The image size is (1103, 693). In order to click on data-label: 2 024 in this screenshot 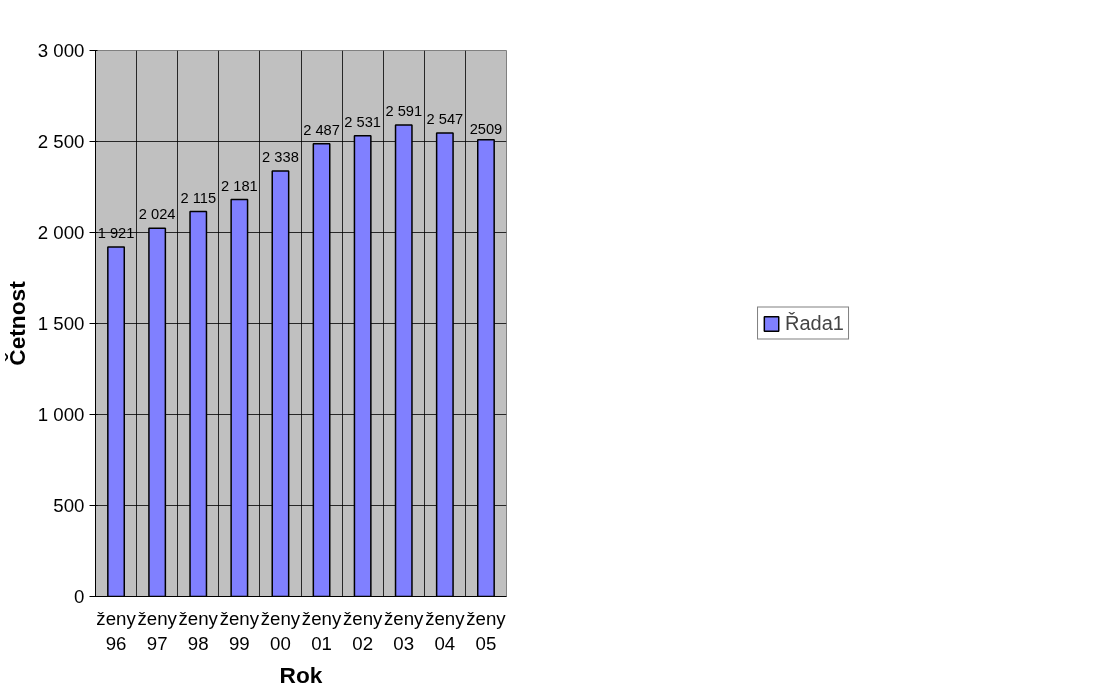, I will do `click(157, 214)`.